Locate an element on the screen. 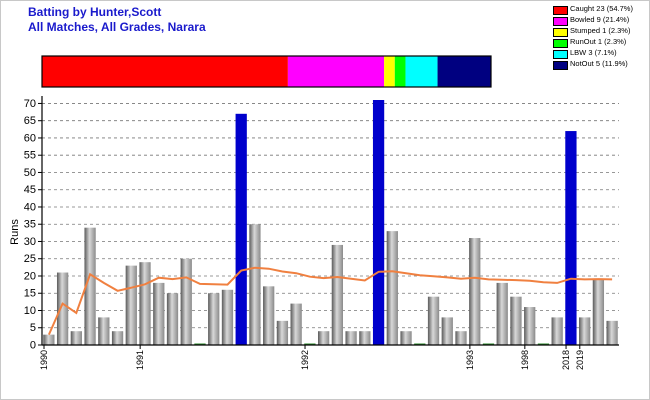 The image size is (650, 400). legend-item: Caught 23 (54.7%) is located at coordinates (598, 9).